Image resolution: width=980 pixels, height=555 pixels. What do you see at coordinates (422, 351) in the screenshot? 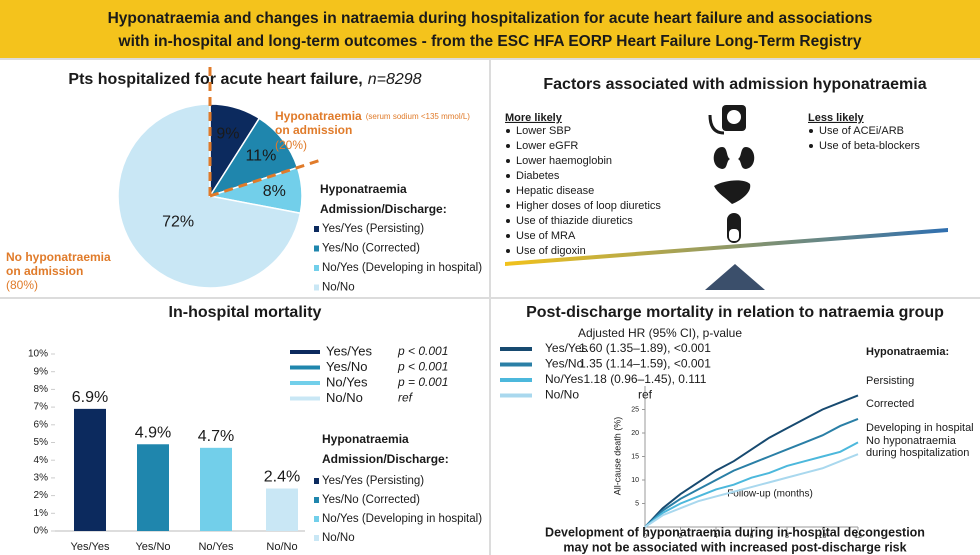
I see `p-value: p < 0.001` at bounding box center [422, 351].